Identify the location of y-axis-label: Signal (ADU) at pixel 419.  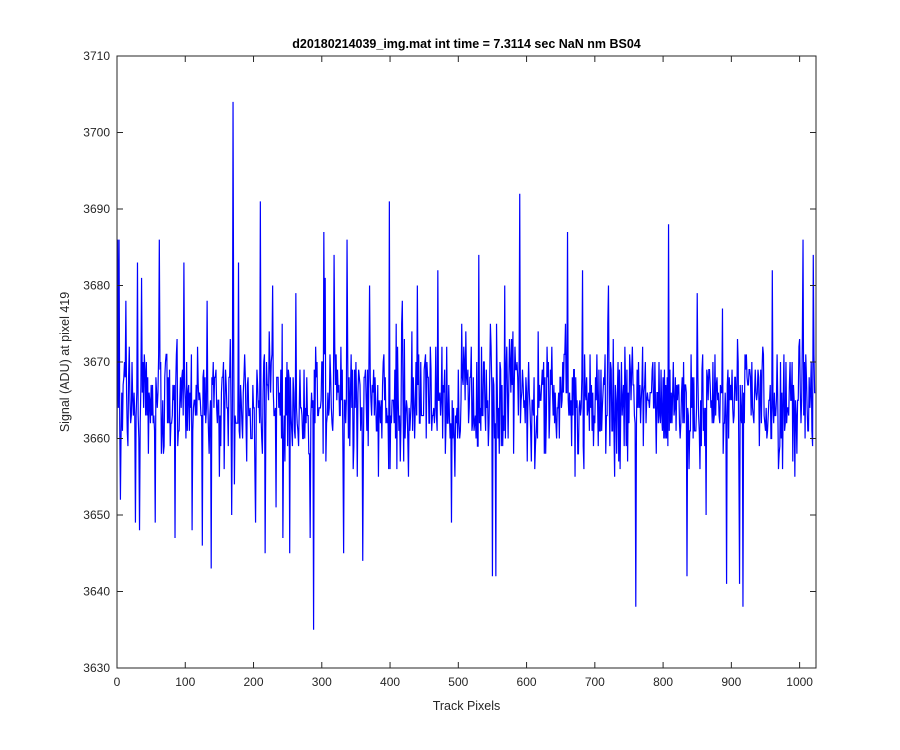
(65, 362).